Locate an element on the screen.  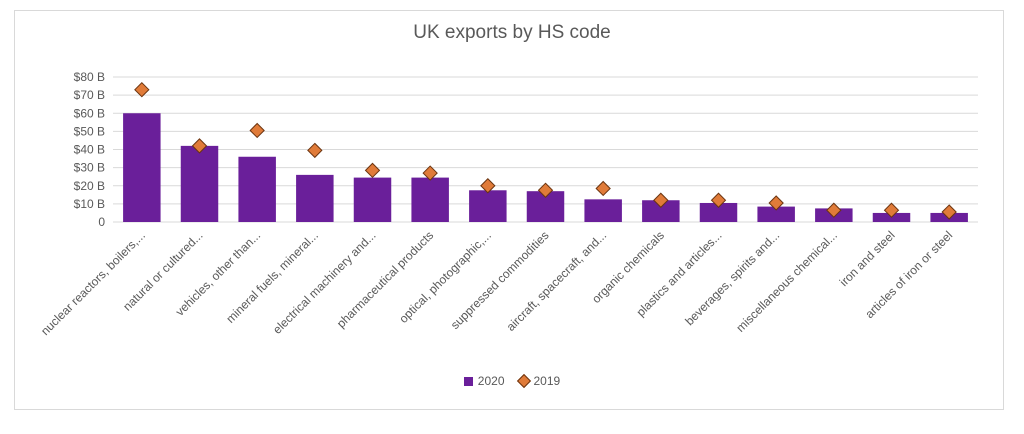
y-tick-label: $60 B is located at coordinates (89, 113).